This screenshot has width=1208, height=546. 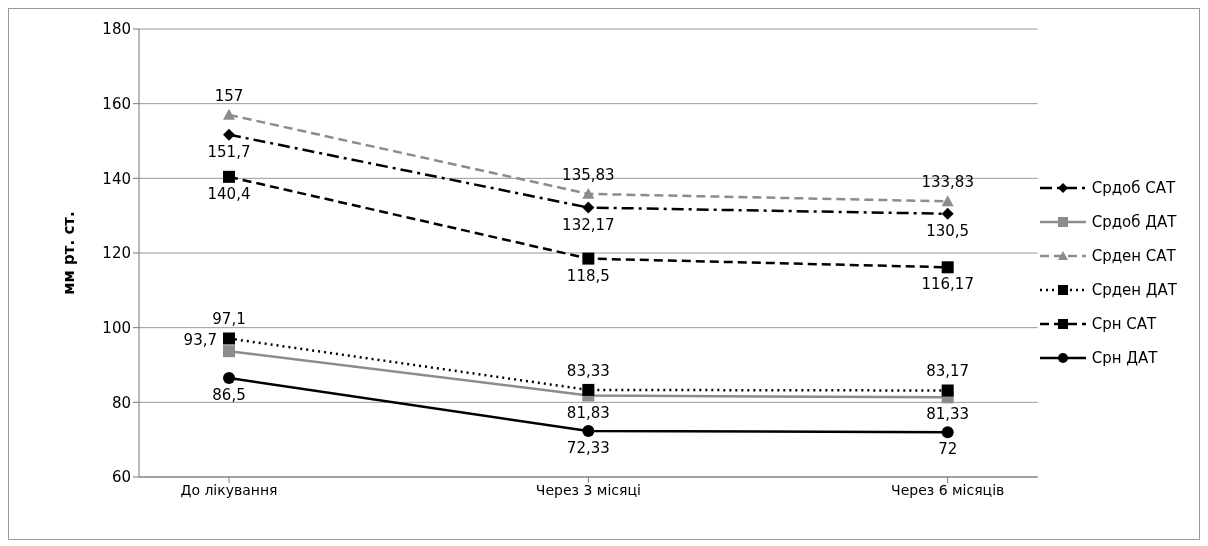 I want to click on data-label: 72, so click(x=948, y=449).